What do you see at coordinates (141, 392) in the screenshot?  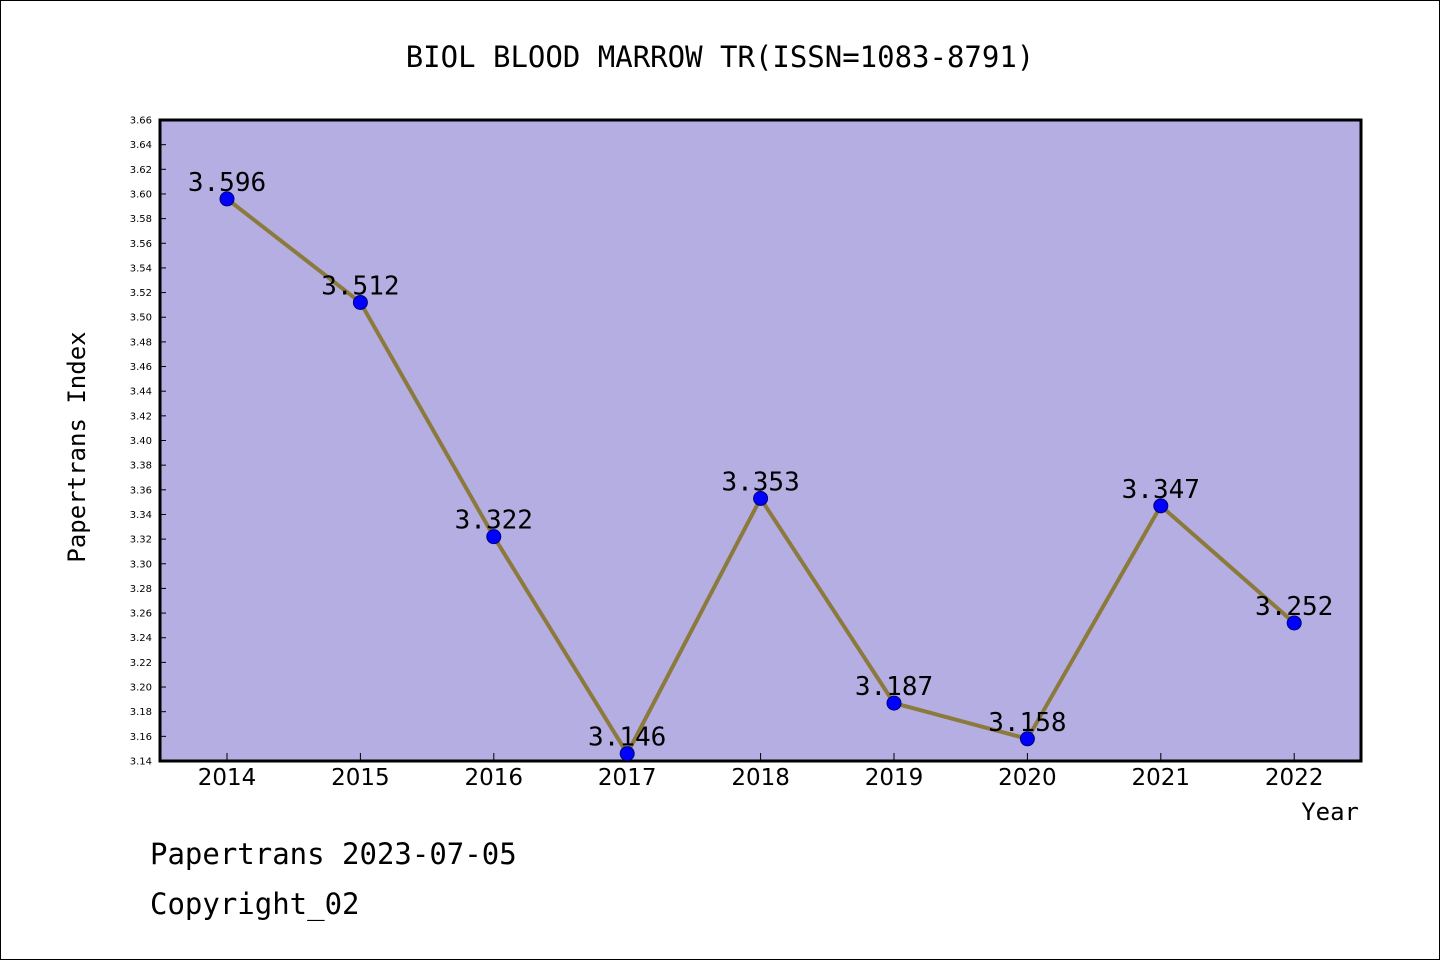 I see `y-tick-label: 3.44` at bounding box center [141, 392].